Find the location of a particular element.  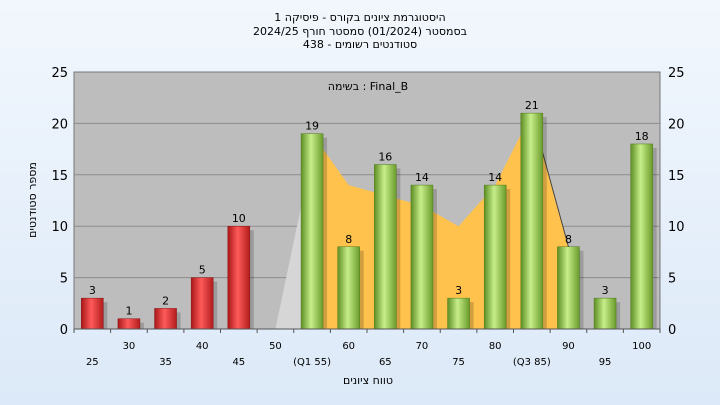

y-tick-label-right: 20 is located at coordinates (676, 124).